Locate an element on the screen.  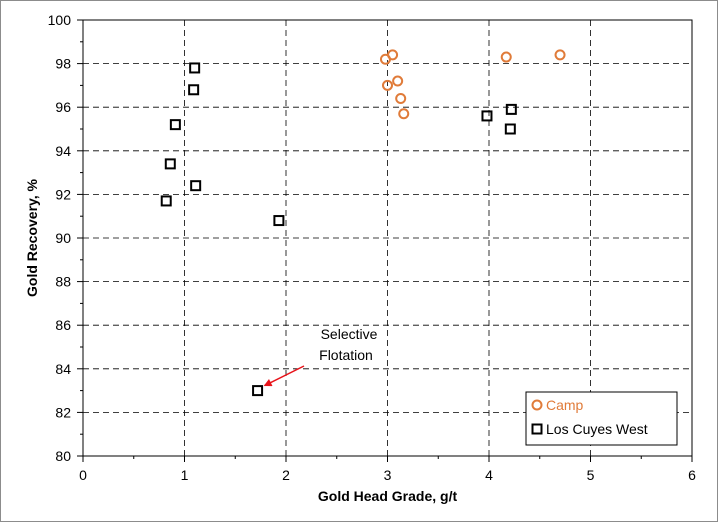
x-tick-label: 5 is located at coordinates (591, 475).